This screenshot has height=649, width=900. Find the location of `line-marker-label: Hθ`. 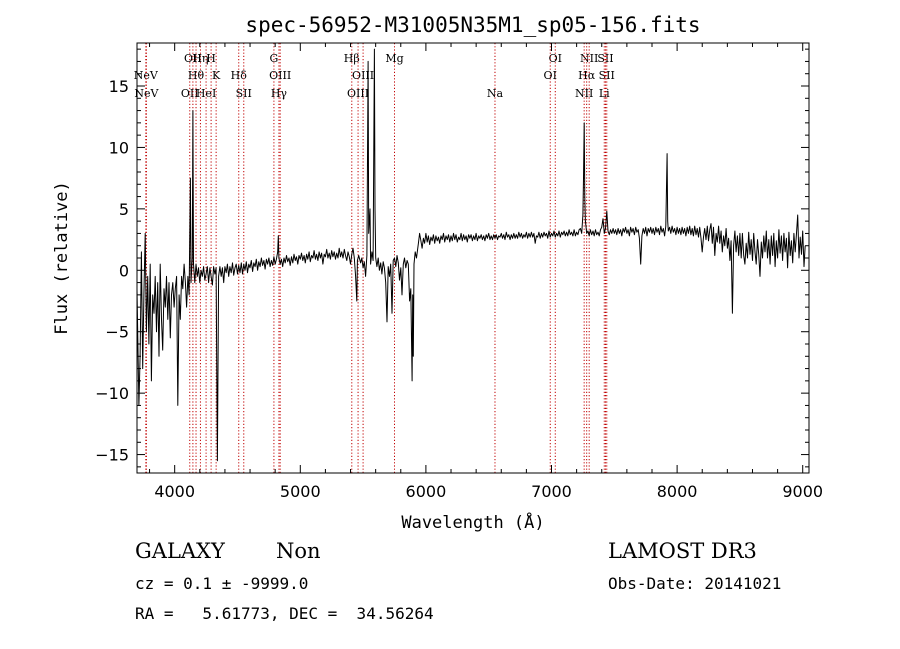

line-marker-label: Hθ is located at coordinates (196, 75).